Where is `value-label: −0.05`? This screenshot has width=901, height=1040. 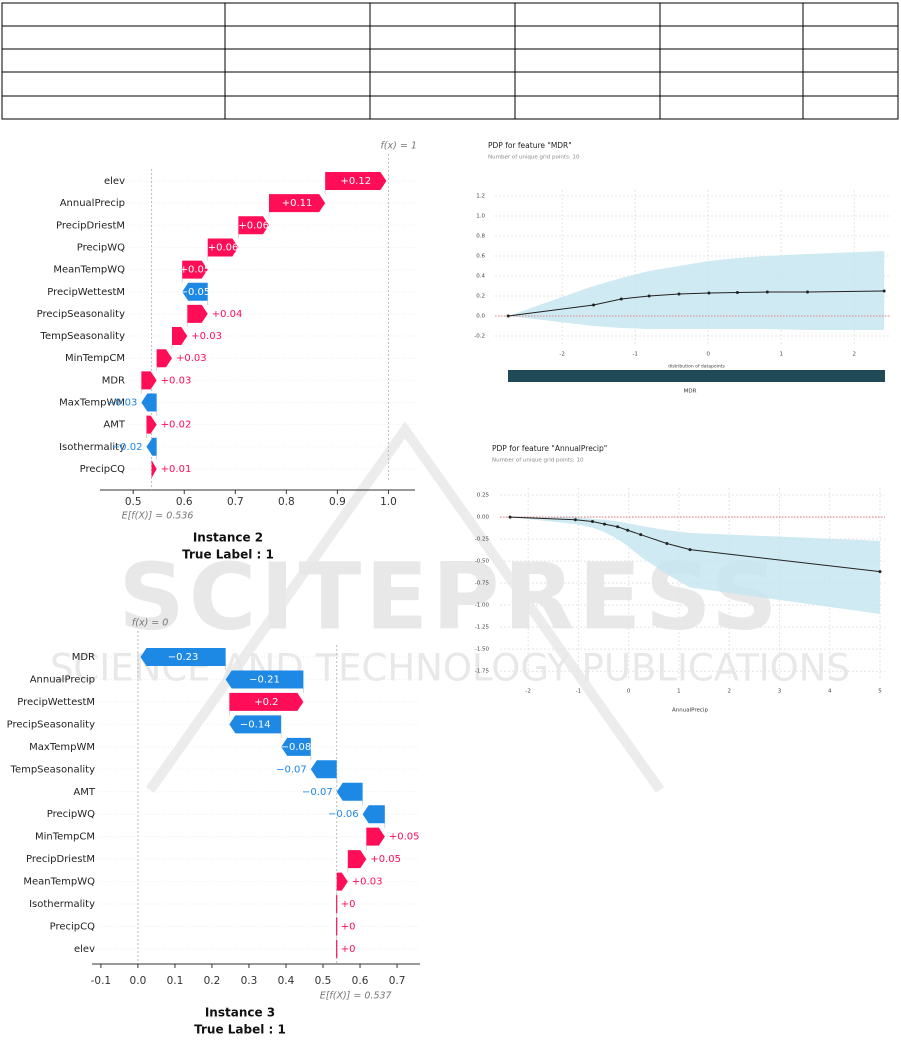
value-label: −0.05 is located at coordinates (195, 292).